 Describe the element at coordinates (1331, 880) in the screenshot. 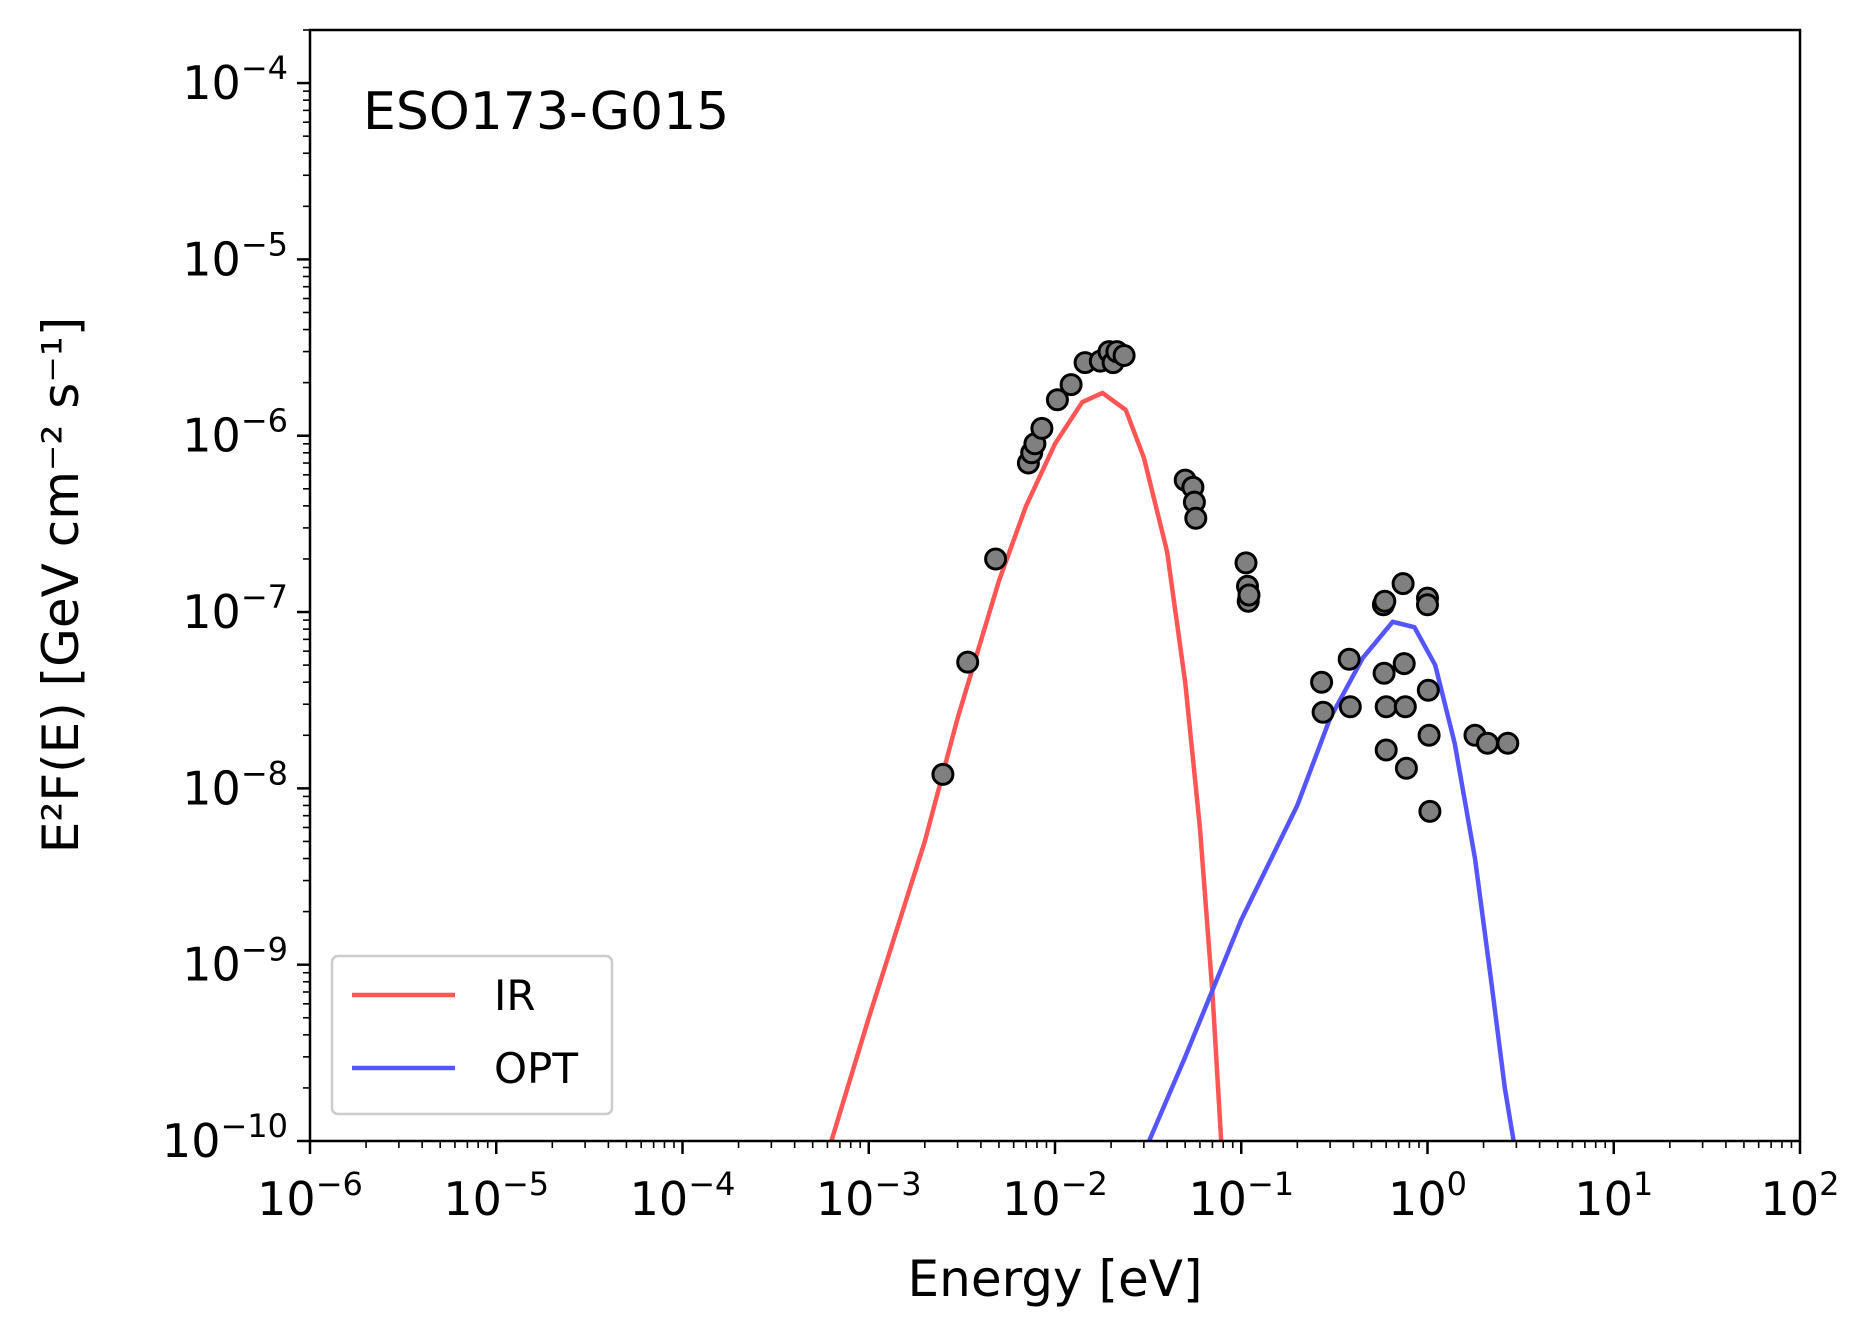

I see `curve-opt` at that location.